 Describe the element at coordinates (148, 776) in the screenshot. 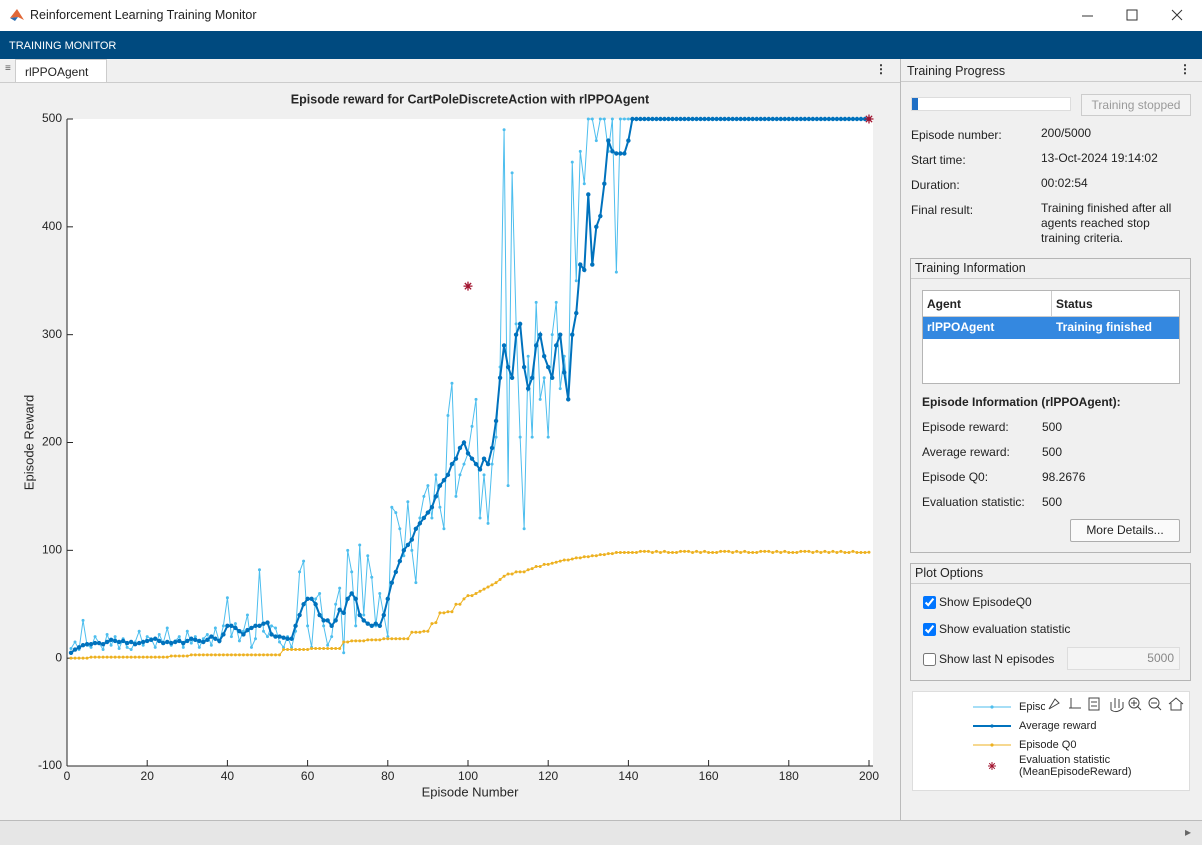

I see `x-tick-label: 20` at that location.